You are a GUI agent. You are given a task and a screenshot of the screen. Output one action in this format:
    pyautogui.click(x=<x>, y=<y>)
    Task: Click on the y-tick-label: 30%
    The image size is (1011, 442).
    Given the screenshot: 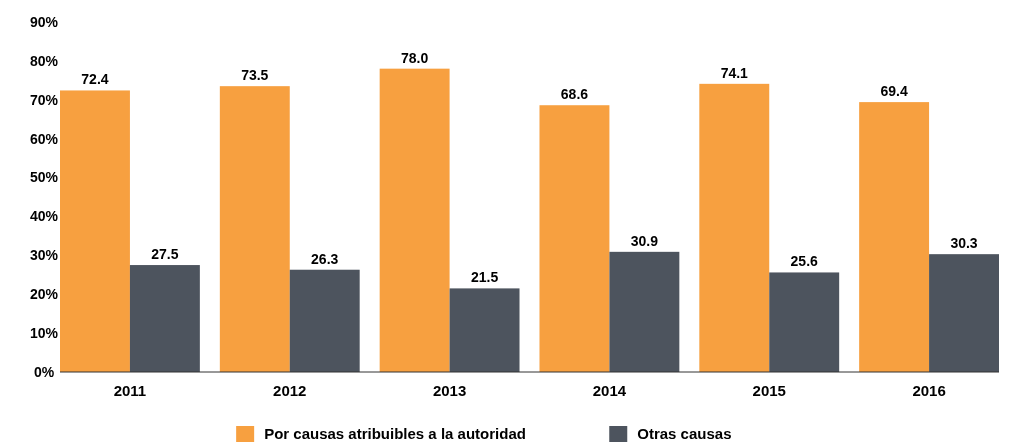 What is the action you would take?
    pyautogui.click(x=44, y=255)
    